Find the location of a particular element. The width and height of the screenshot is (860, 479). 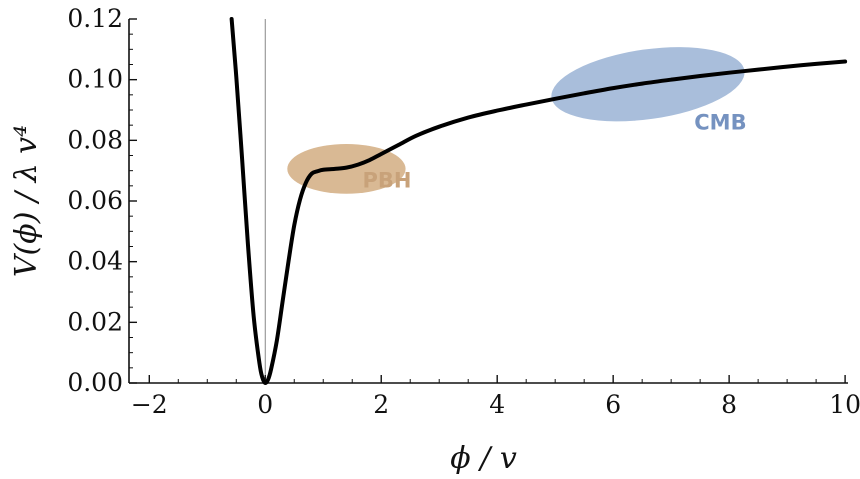

x-tick-label: −2 is located at coordinates (149, 404).